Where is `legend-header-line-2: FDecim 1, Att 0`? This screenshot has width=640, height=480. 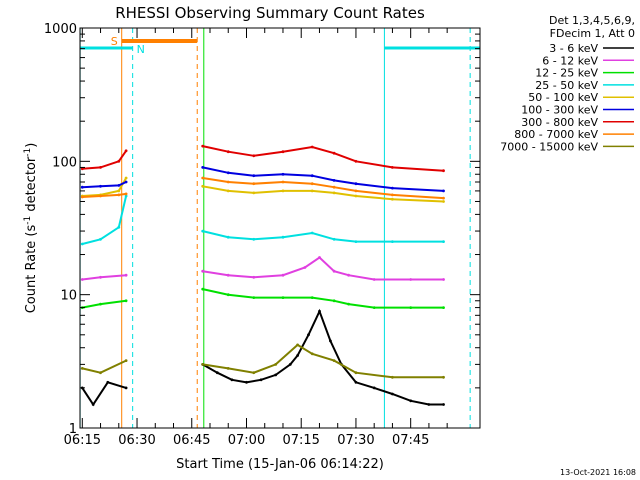
legend-header-line-2: FDecim 1, Att 0 is located at coordinates (592, 33).